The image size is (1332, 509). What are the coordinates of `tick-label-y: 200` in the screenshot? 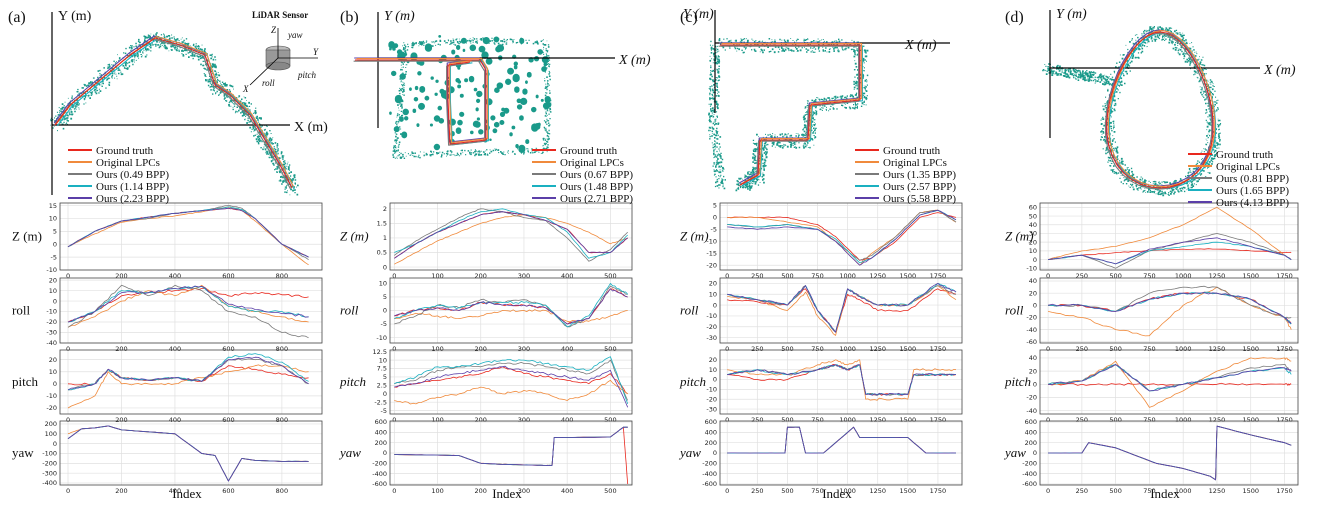 It's located at (51, 424).